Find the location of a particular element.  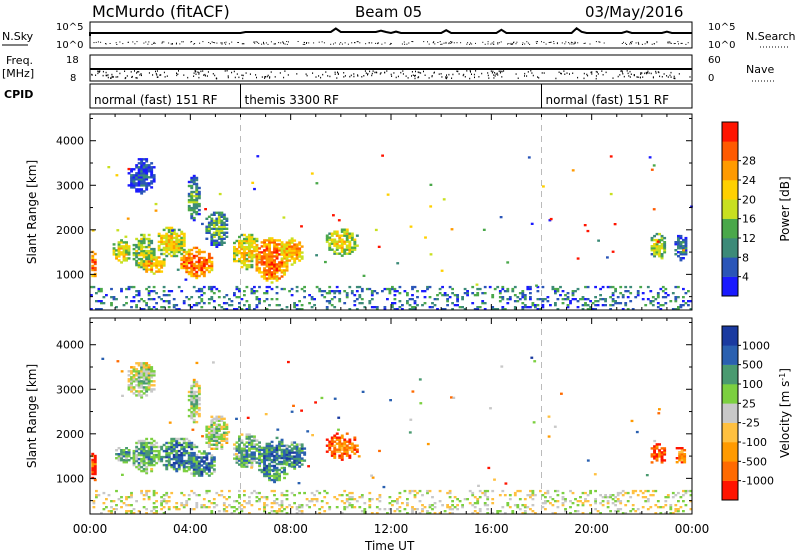

colorbar-tick-label: 100 is located at coordinates (752, 384).